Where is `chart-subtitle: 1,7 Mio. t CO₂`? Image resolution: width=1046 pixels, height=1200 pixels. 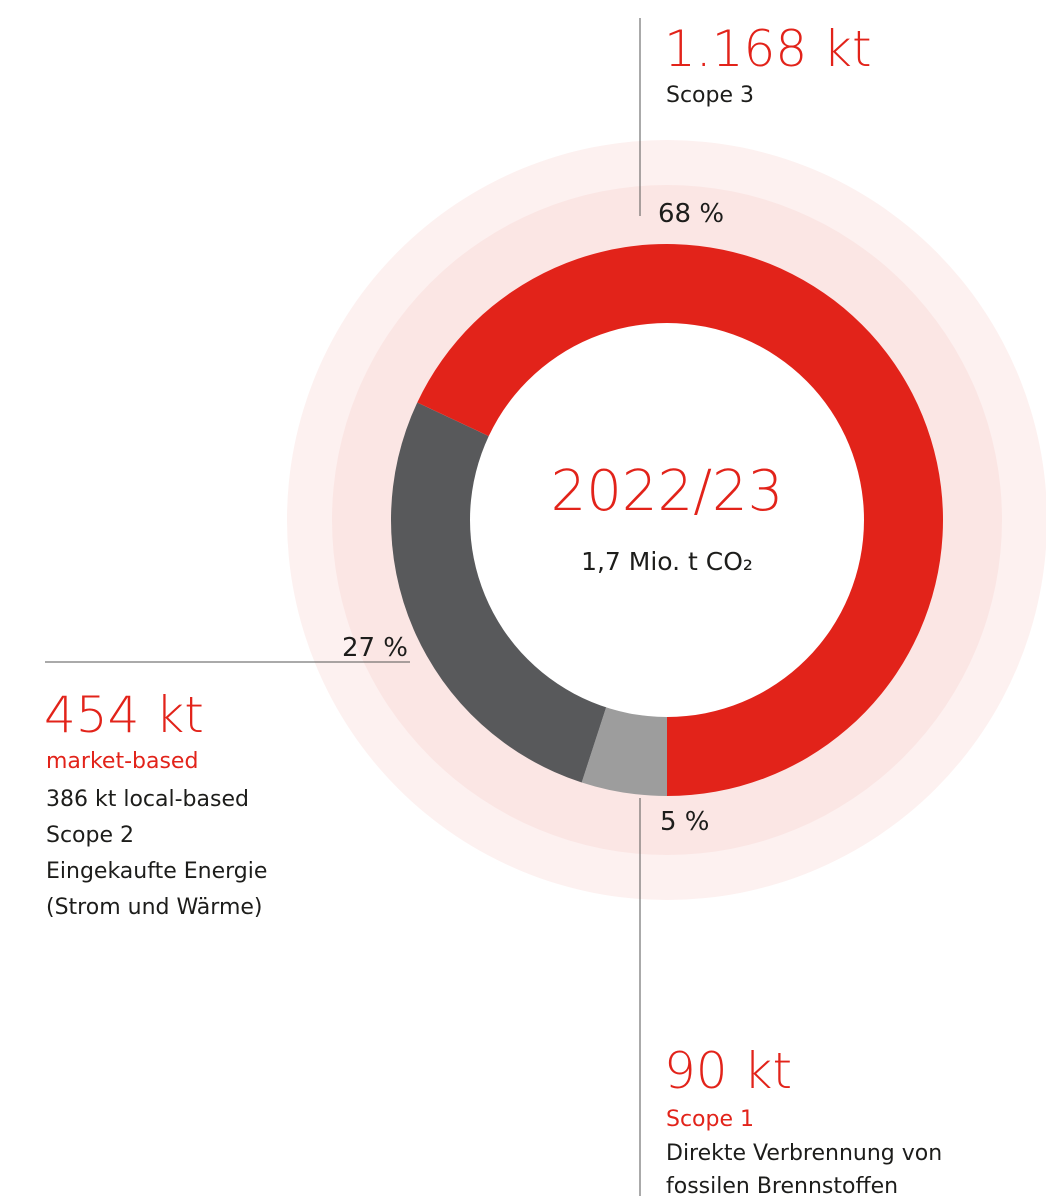
chart-subtitle: 1,7 Mio. t CO₂ is located at coordinates (667, 561).